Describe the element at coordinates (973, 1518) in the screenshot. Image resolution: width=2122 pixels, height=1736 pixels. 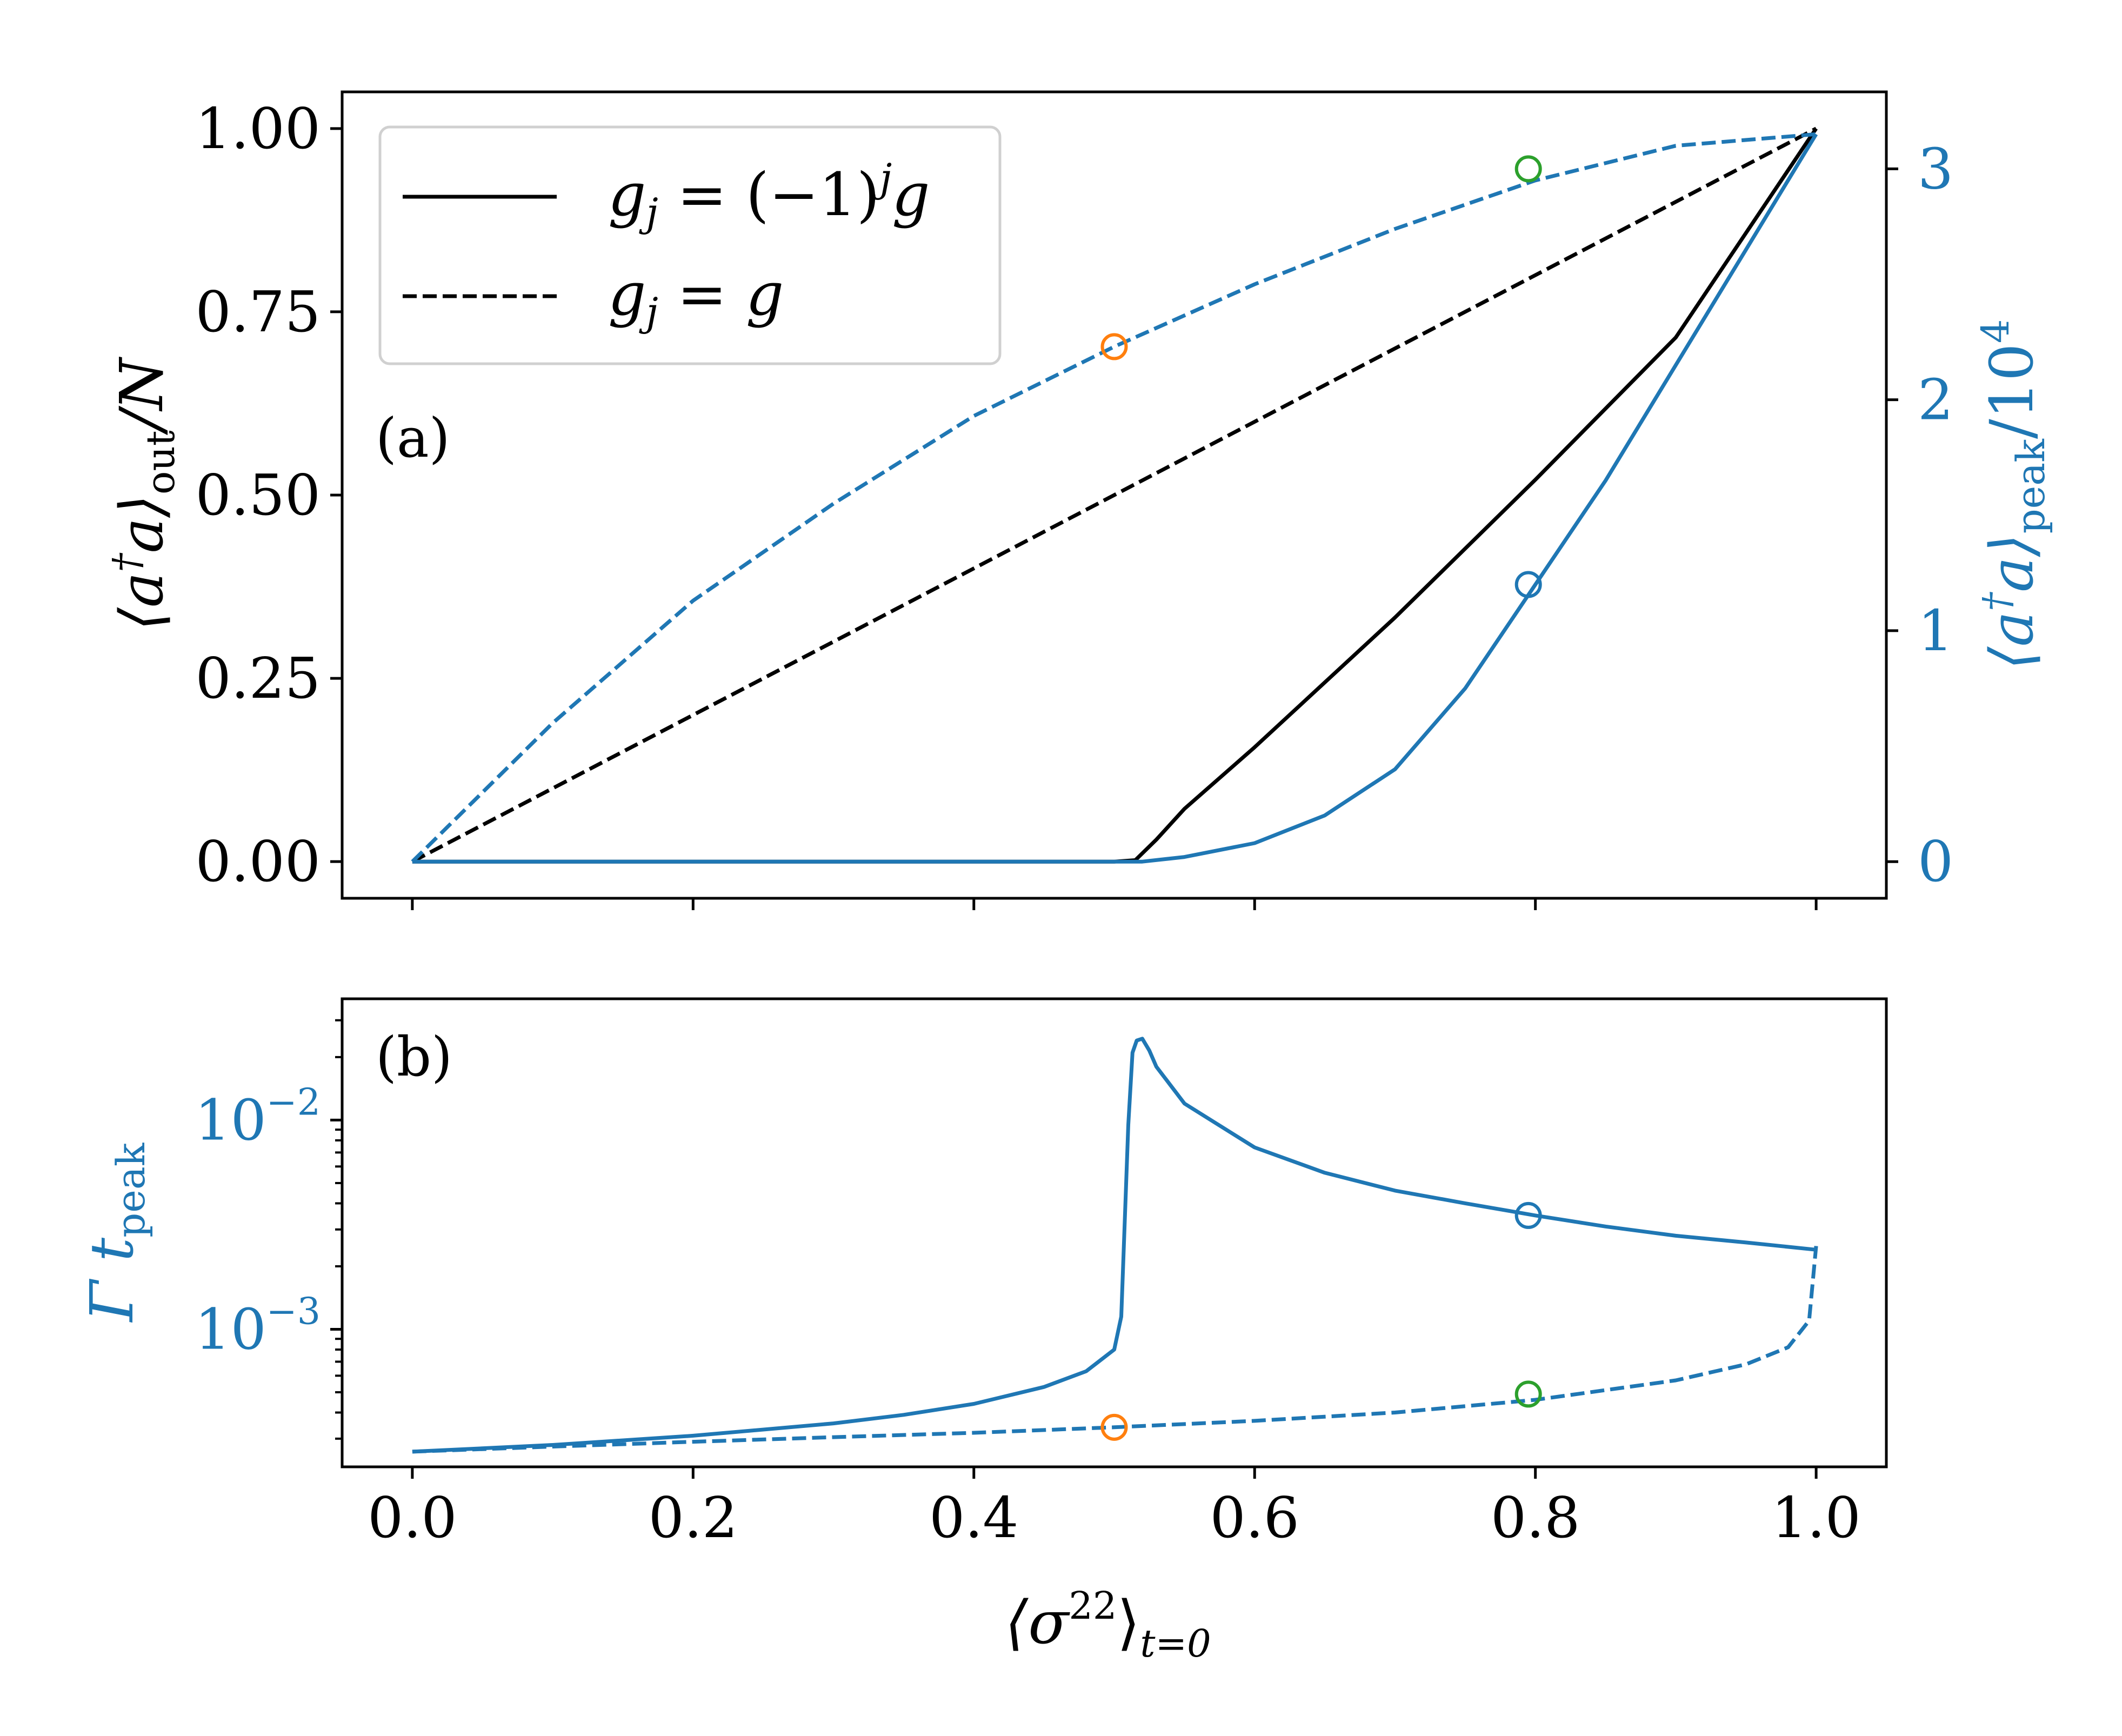
I see `x-tick-label-2: 0.4` at that location.